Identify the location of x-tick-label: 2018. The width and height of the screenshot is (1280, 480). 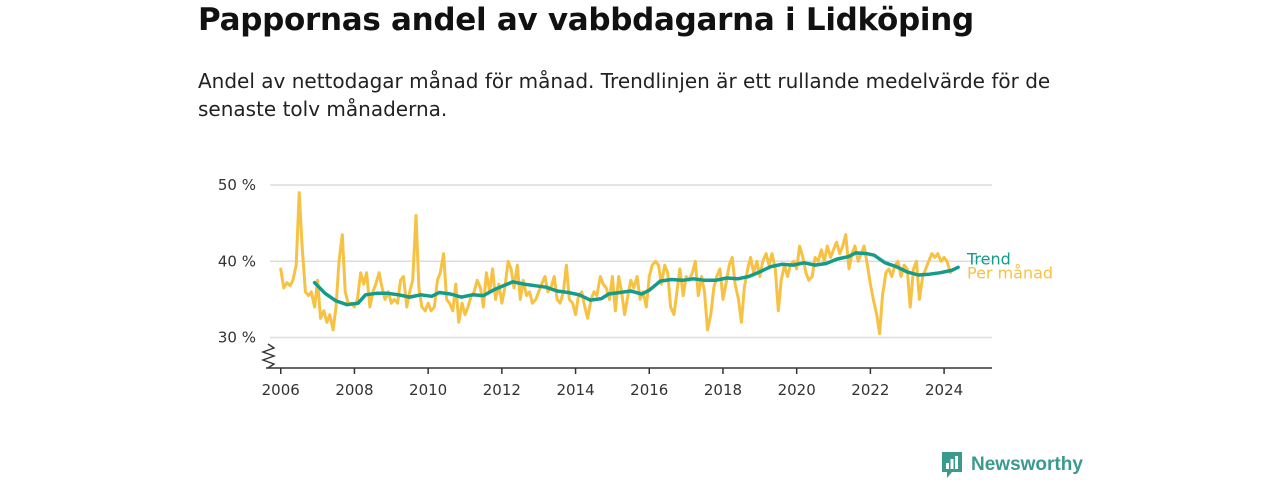
(723, 390).